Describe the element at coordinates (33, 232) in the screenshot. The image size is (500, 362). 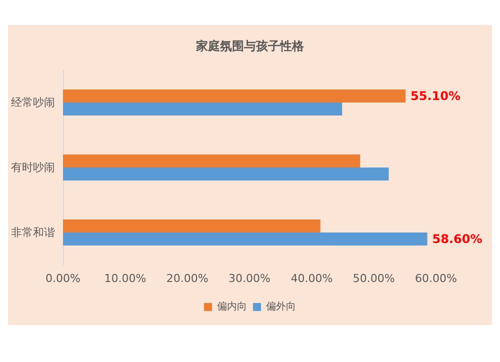
I see `y-tick-label: 非常和谐` at that location.